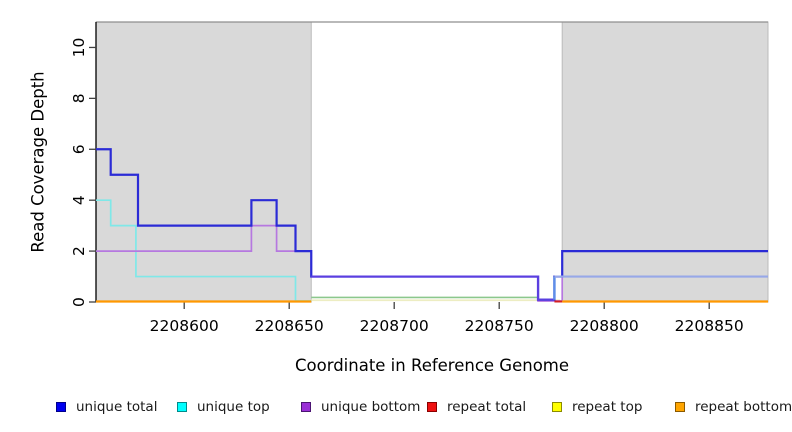 This screenshot has height=432, width=792. What do you see at coordinates (433, 288) in the screenshot?
I see `overlap-total-bottom-violet` at bounding box center [433, 288].